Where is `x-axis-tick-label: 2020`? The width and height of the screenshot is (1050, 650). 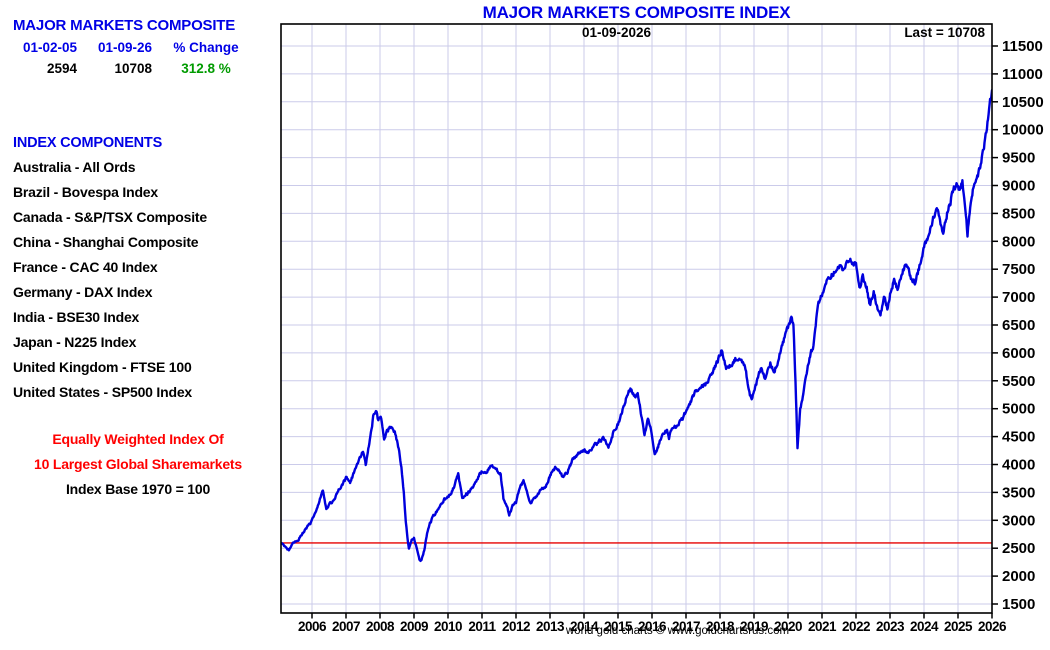 x-axis-tick-label: 2020 is located at coordinates (788, 626).